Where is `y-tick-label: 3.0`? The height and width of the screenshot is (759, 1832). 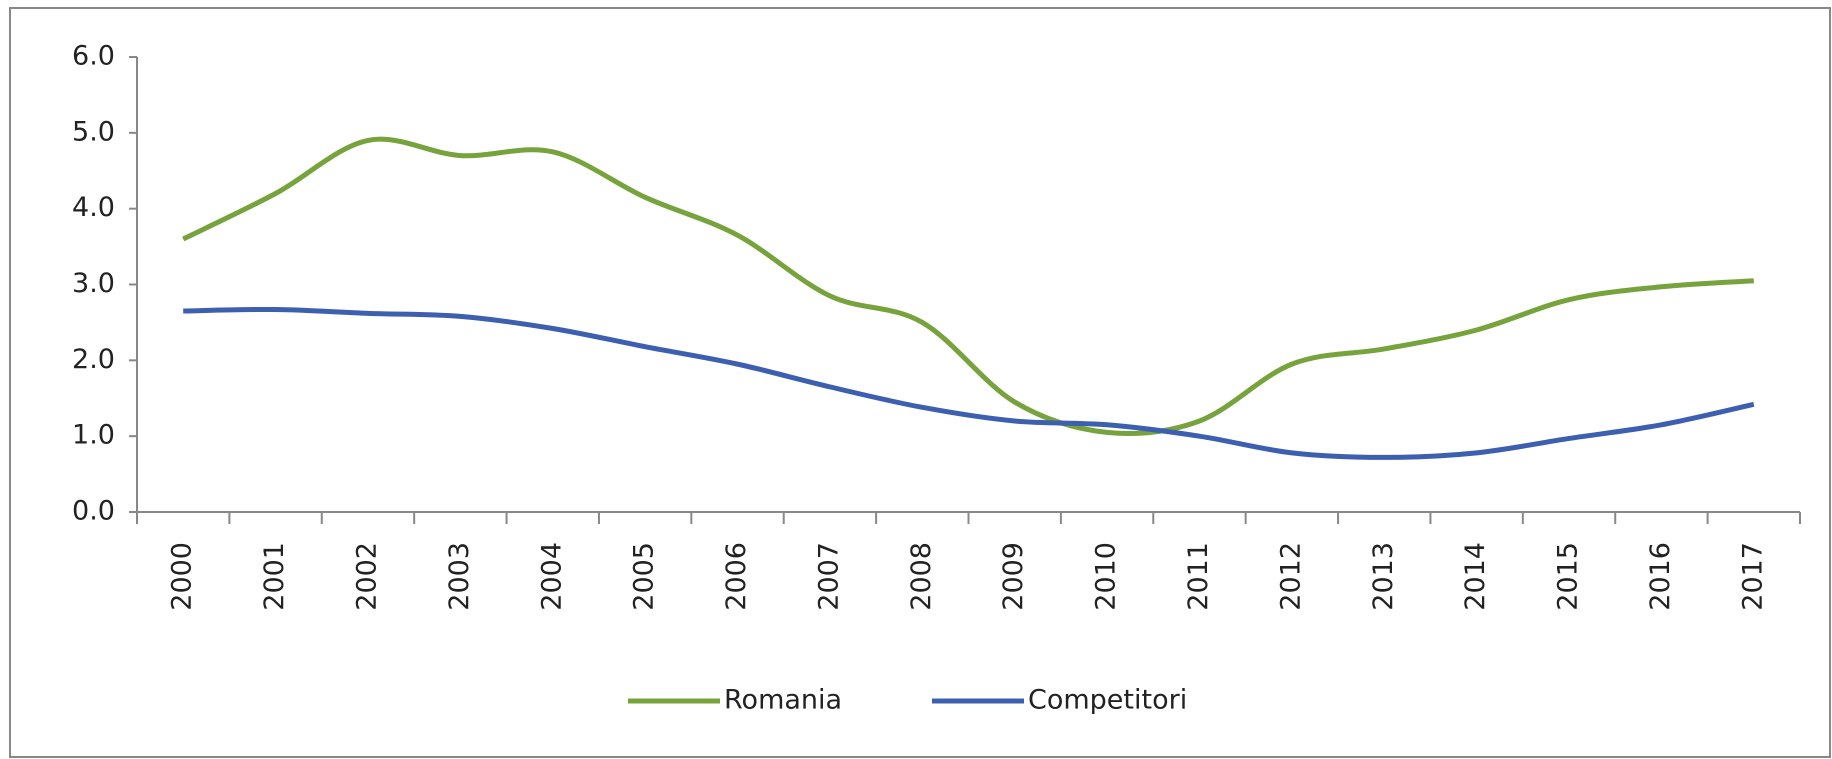 y-tick-label: 3.0 is located at coordinates (93, 283).